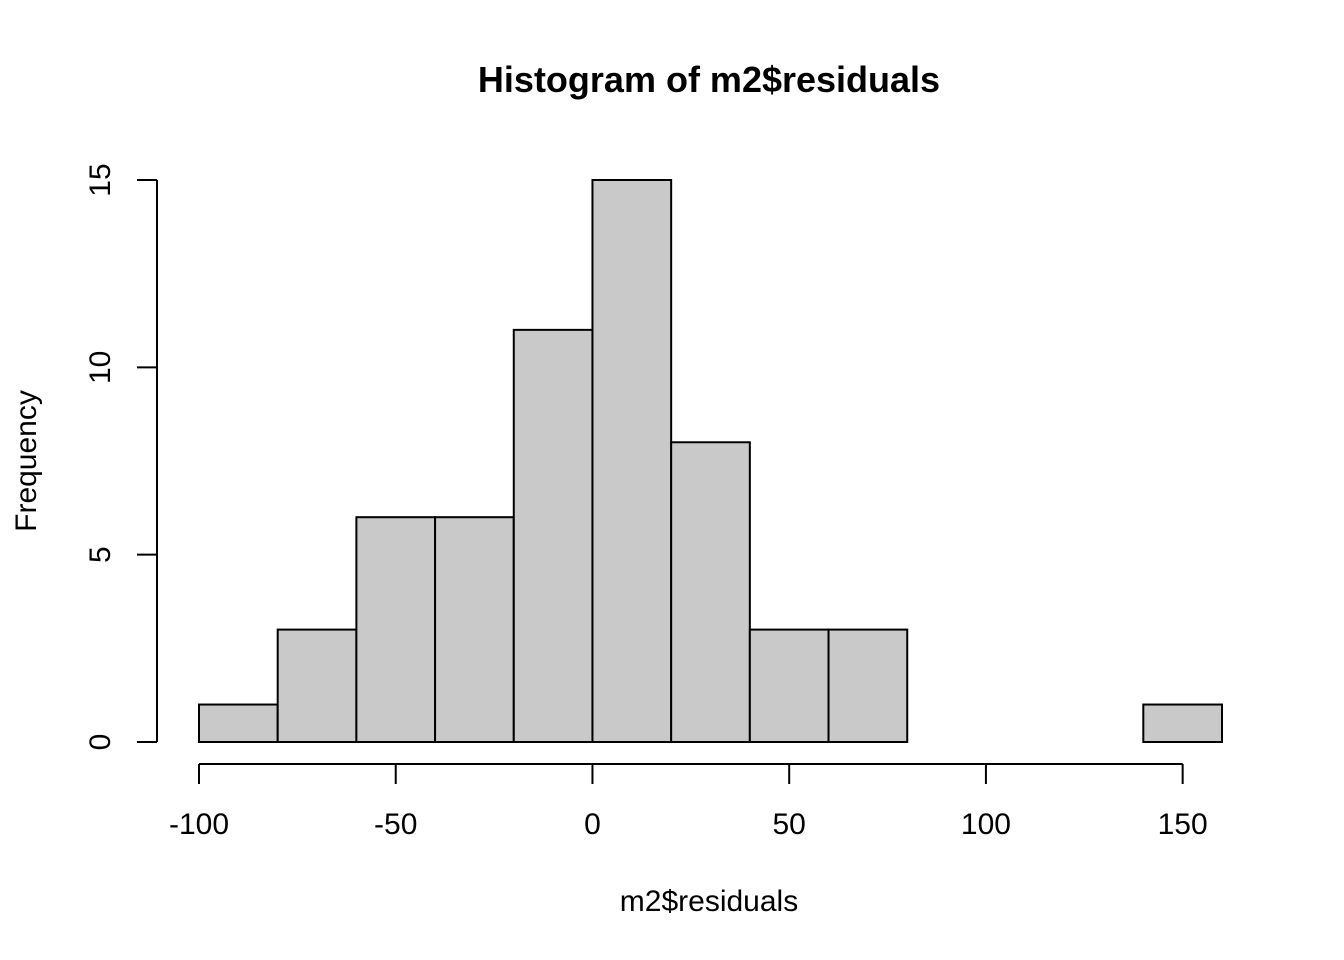  Describe the element at coordinates (100, 742) in the screenshot. I see `y-tick-label: 0` at that location.